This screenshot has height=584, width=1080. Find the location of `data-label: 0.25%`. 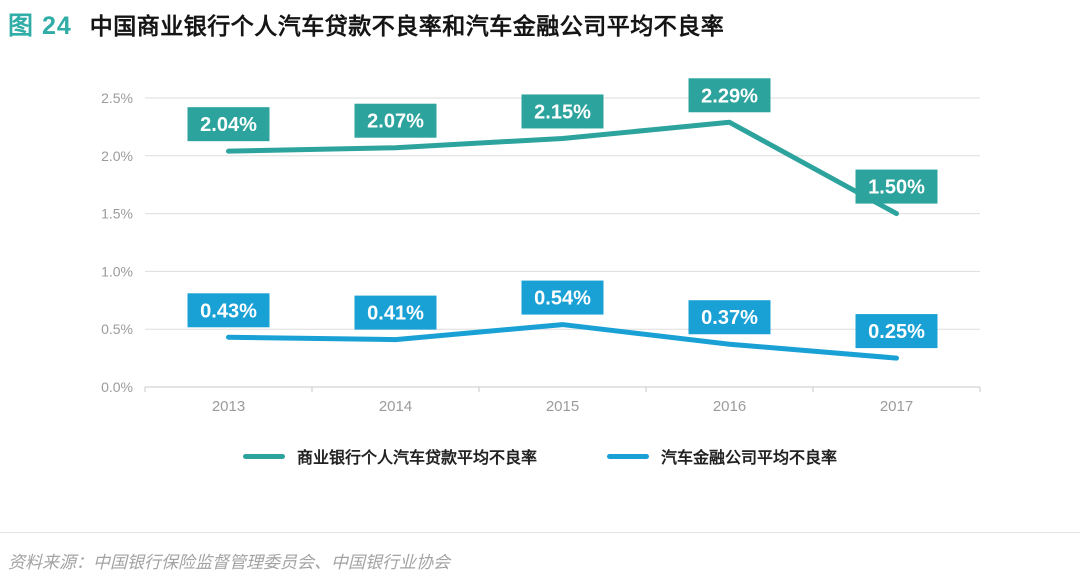

data-label: 0.25% is located at coordinates (896, 332).